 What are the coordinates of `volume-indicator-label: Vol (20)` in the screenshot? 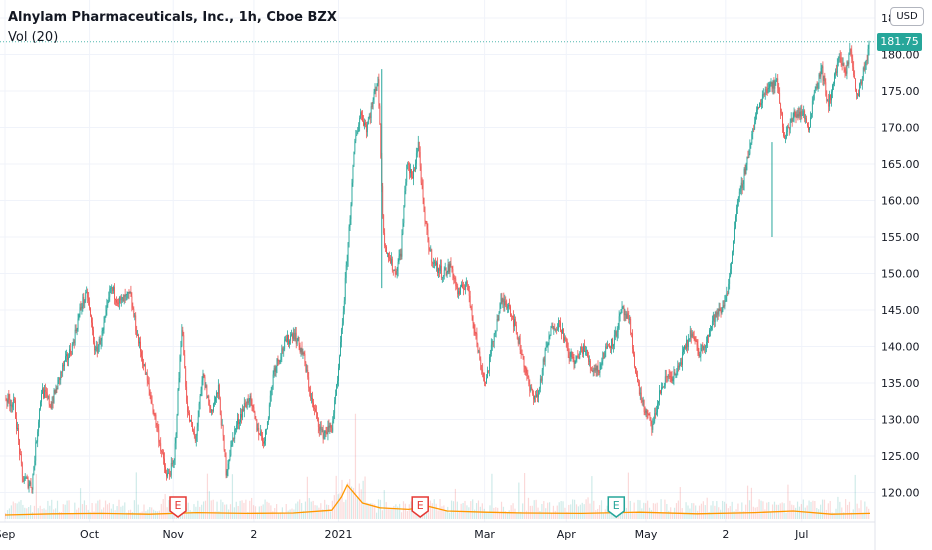 It's located at (33, 37).